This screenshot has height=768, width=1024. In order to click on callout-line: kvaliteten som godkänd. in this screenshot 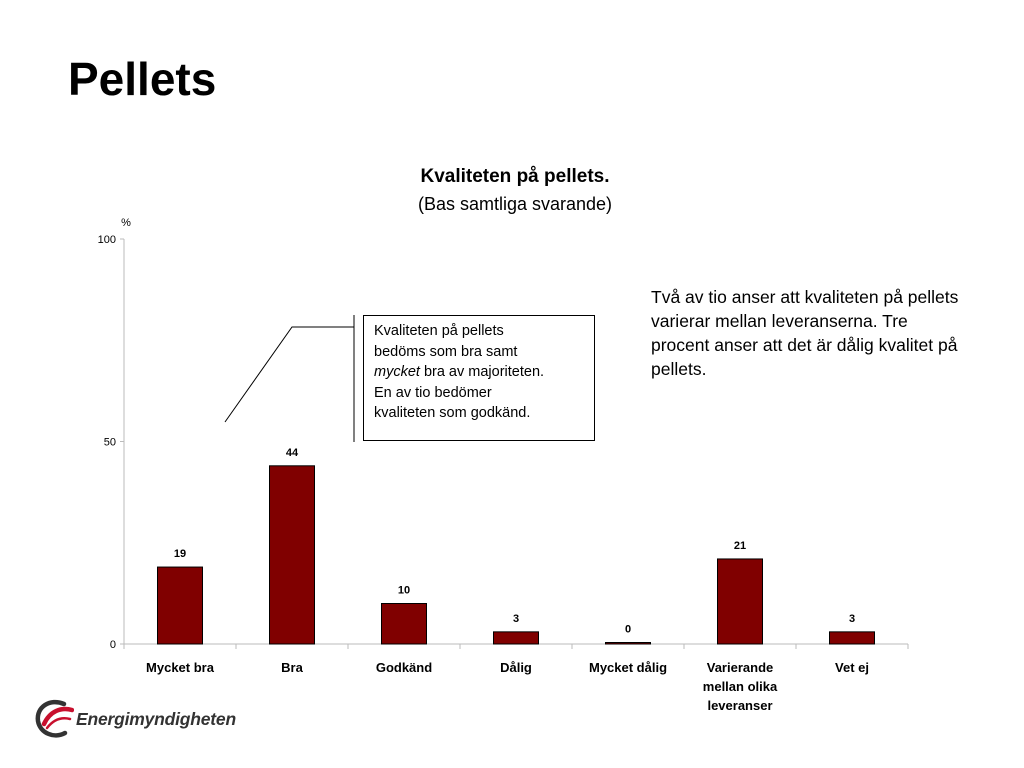, I will do `click(452, 413)`.